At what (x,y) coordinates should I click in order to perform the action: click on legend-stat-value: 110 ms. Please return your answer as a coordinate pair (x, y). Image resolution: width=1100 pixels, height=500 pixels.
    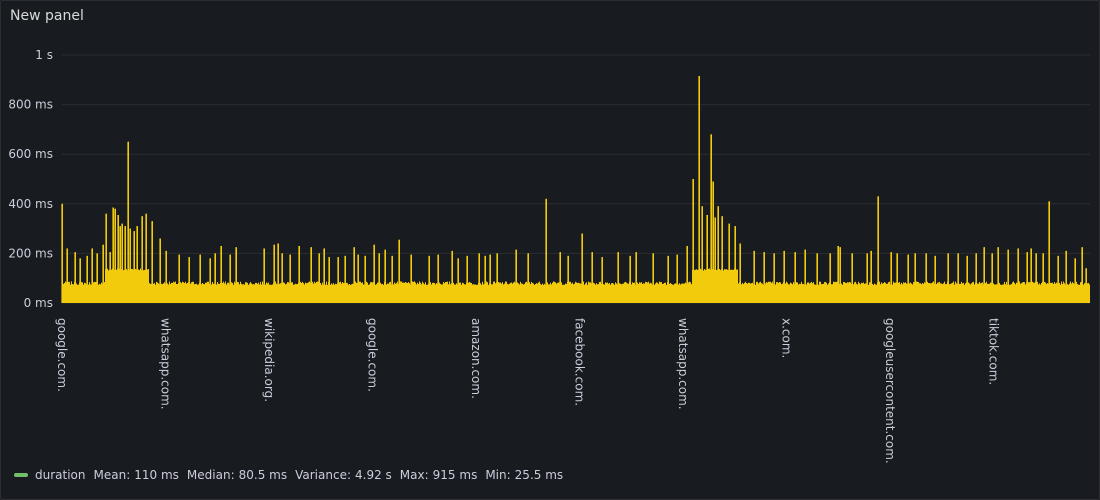
    Looking at the image, I should click on (156, 475).